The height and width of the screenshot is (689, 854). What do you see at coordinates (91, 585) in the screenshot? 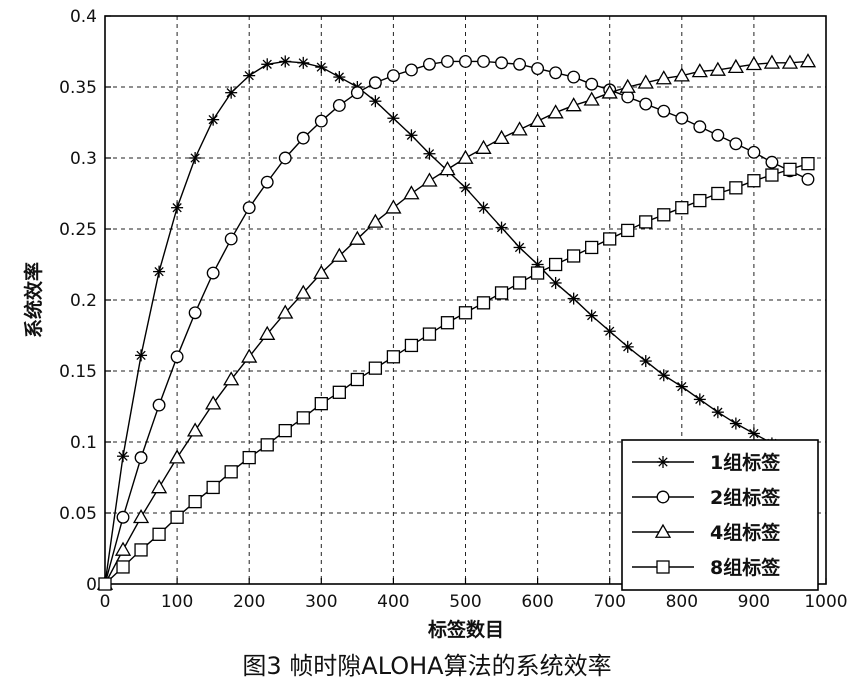
I see `y-tick-label: 0` at bounding box center [91, 585].